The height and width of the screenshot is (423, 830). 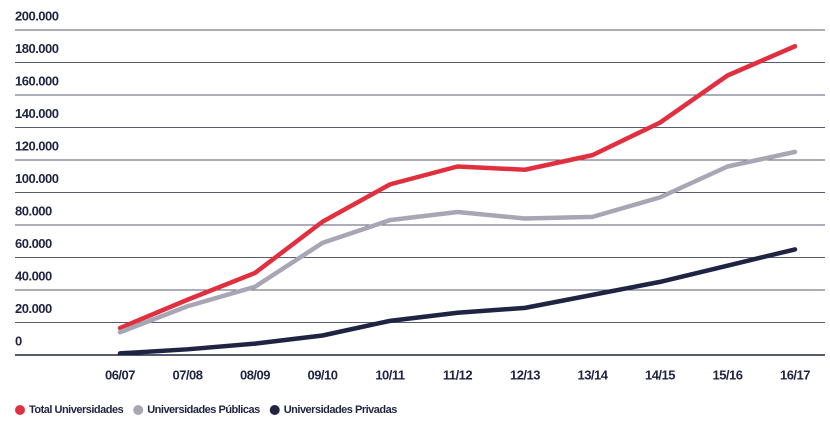 What do you see at coordinates (525, 374) in the screenshot?
I see `x-tick-label: 12/13` at bounding box center [525, 374].